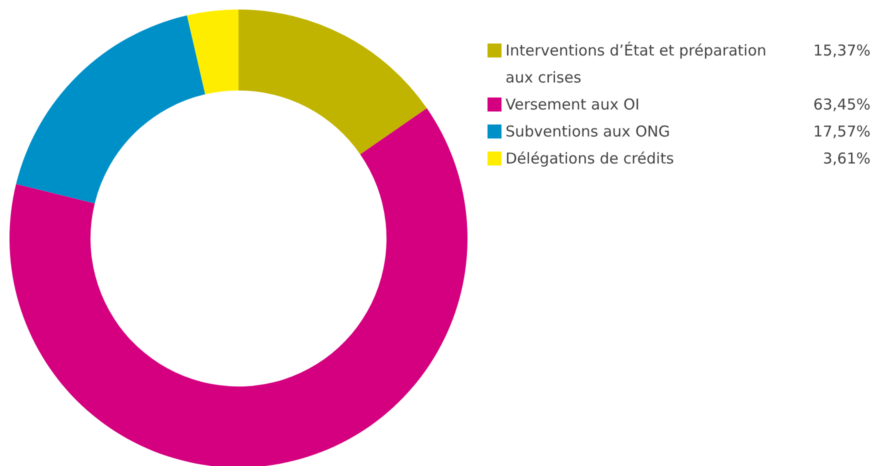 The image size is (873, 466). Describe the element at coordinates (846, 159) in the screenshot. I see `data-label: 3,61%` at that location.